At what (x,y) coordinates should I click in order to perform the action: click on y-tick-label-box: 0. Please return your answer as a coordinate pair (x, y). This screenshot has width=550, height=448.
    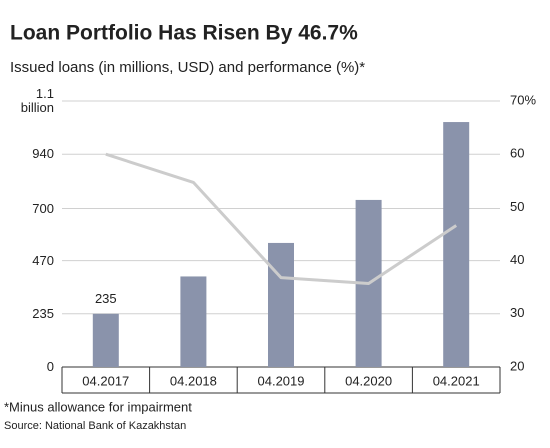
    Looking at the image, I should click on (50, 366).